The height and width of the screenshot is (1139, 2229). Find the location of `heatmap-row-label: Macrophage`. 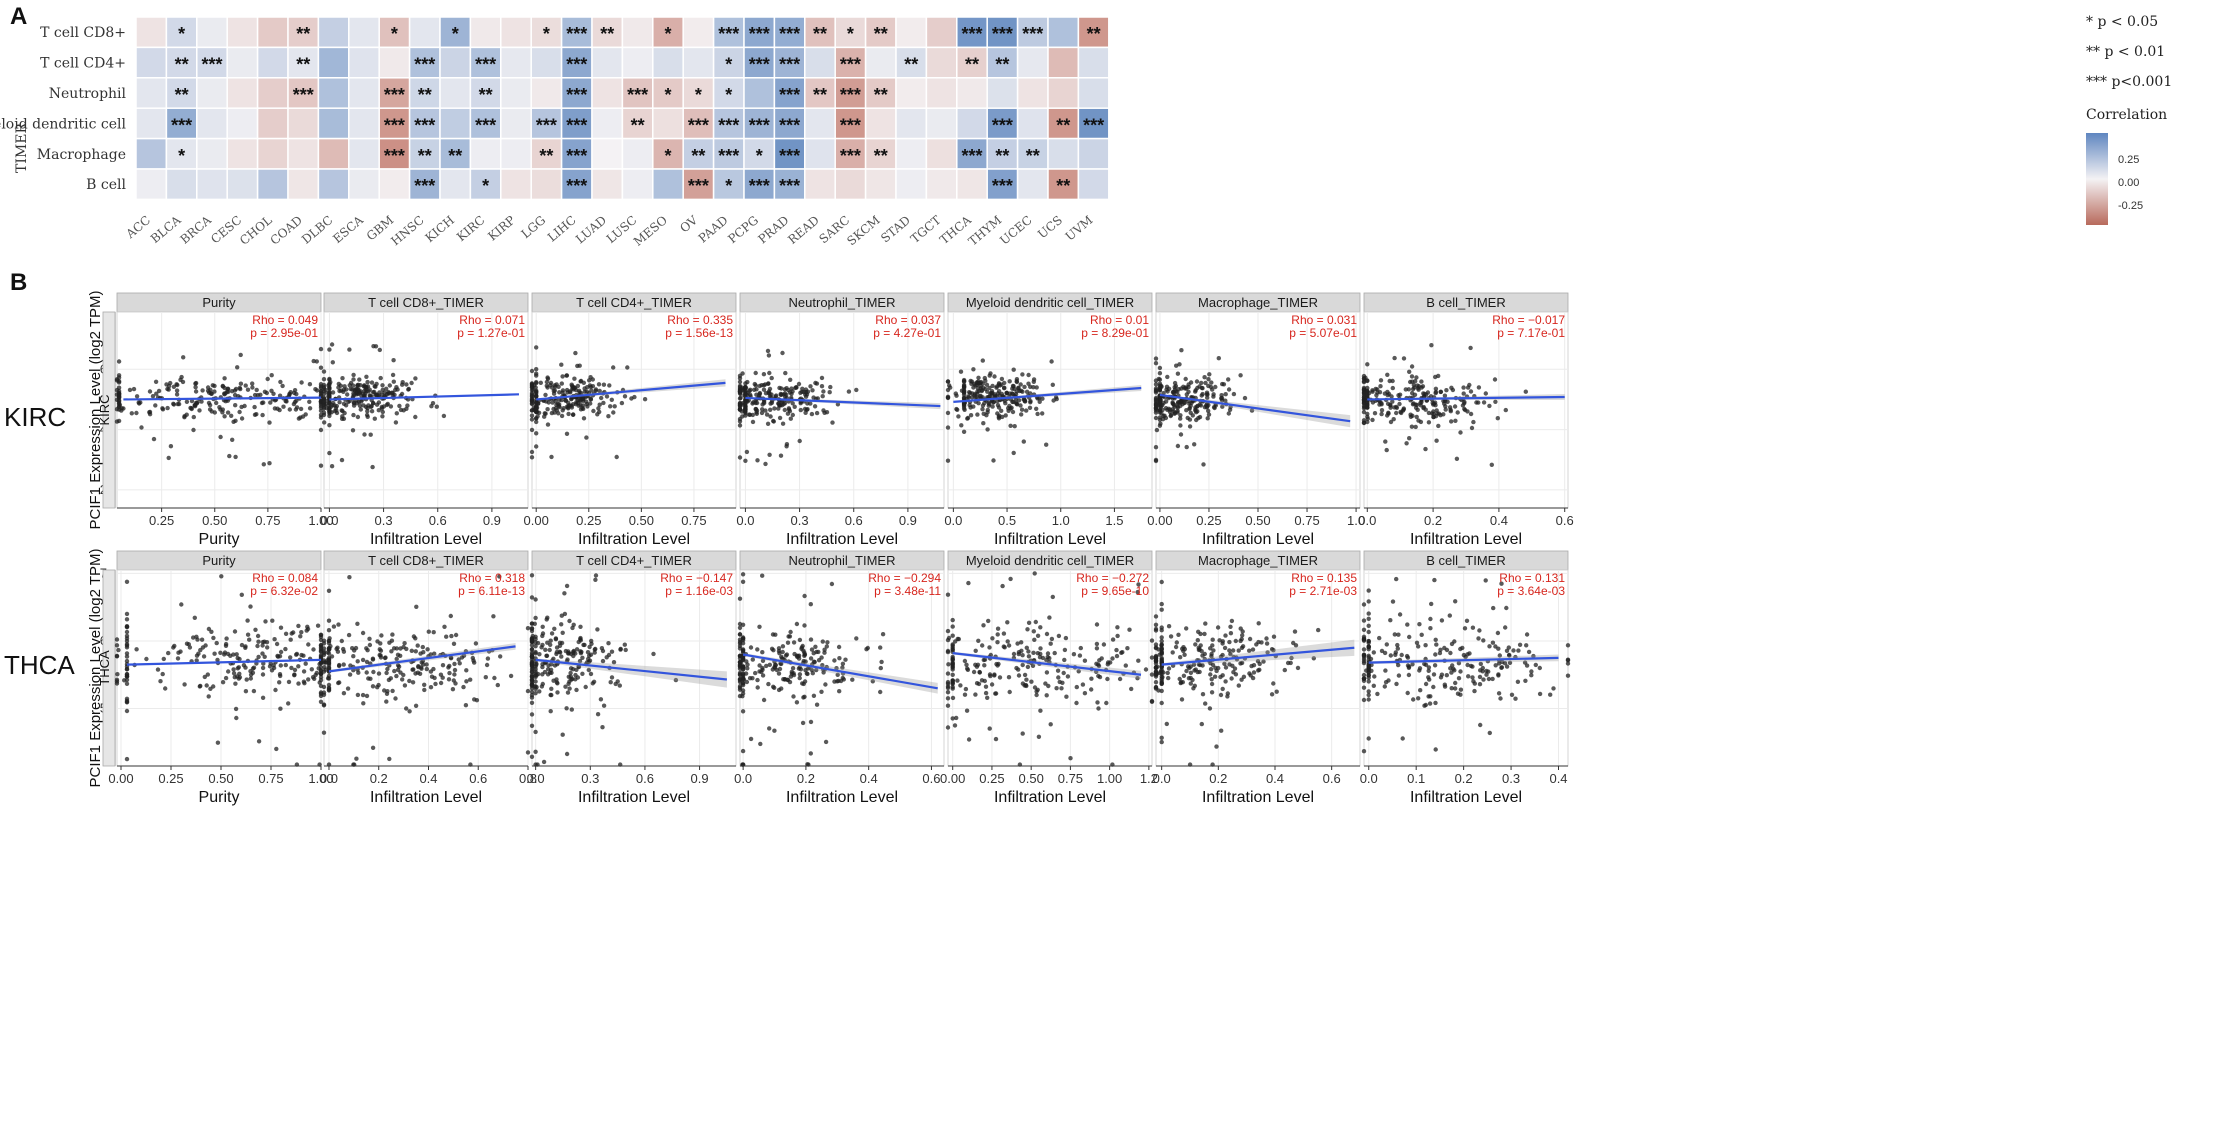

heatmap-row-label: Macrophage is located at coordinates (81, 155).